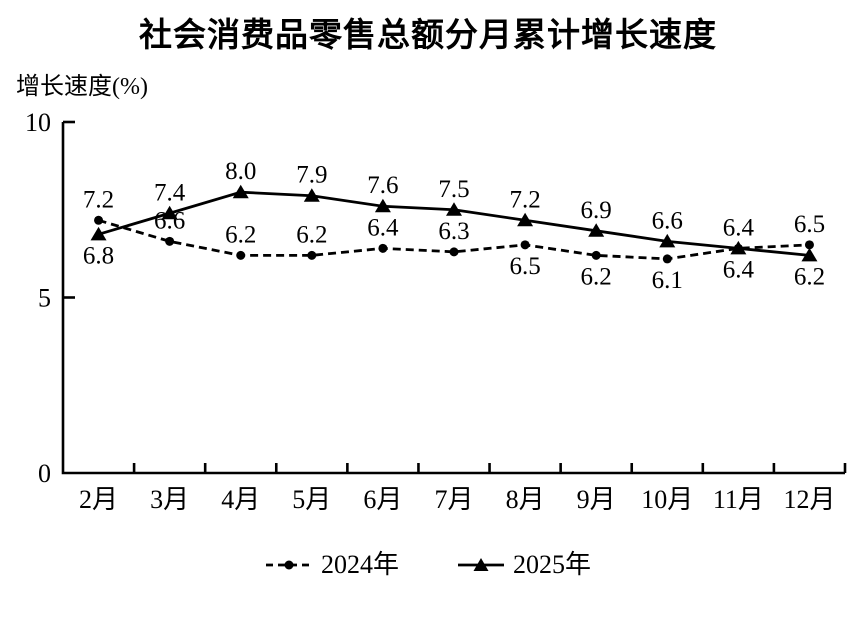  I want to click on x-tick-label: 5月, so click(311, 499).